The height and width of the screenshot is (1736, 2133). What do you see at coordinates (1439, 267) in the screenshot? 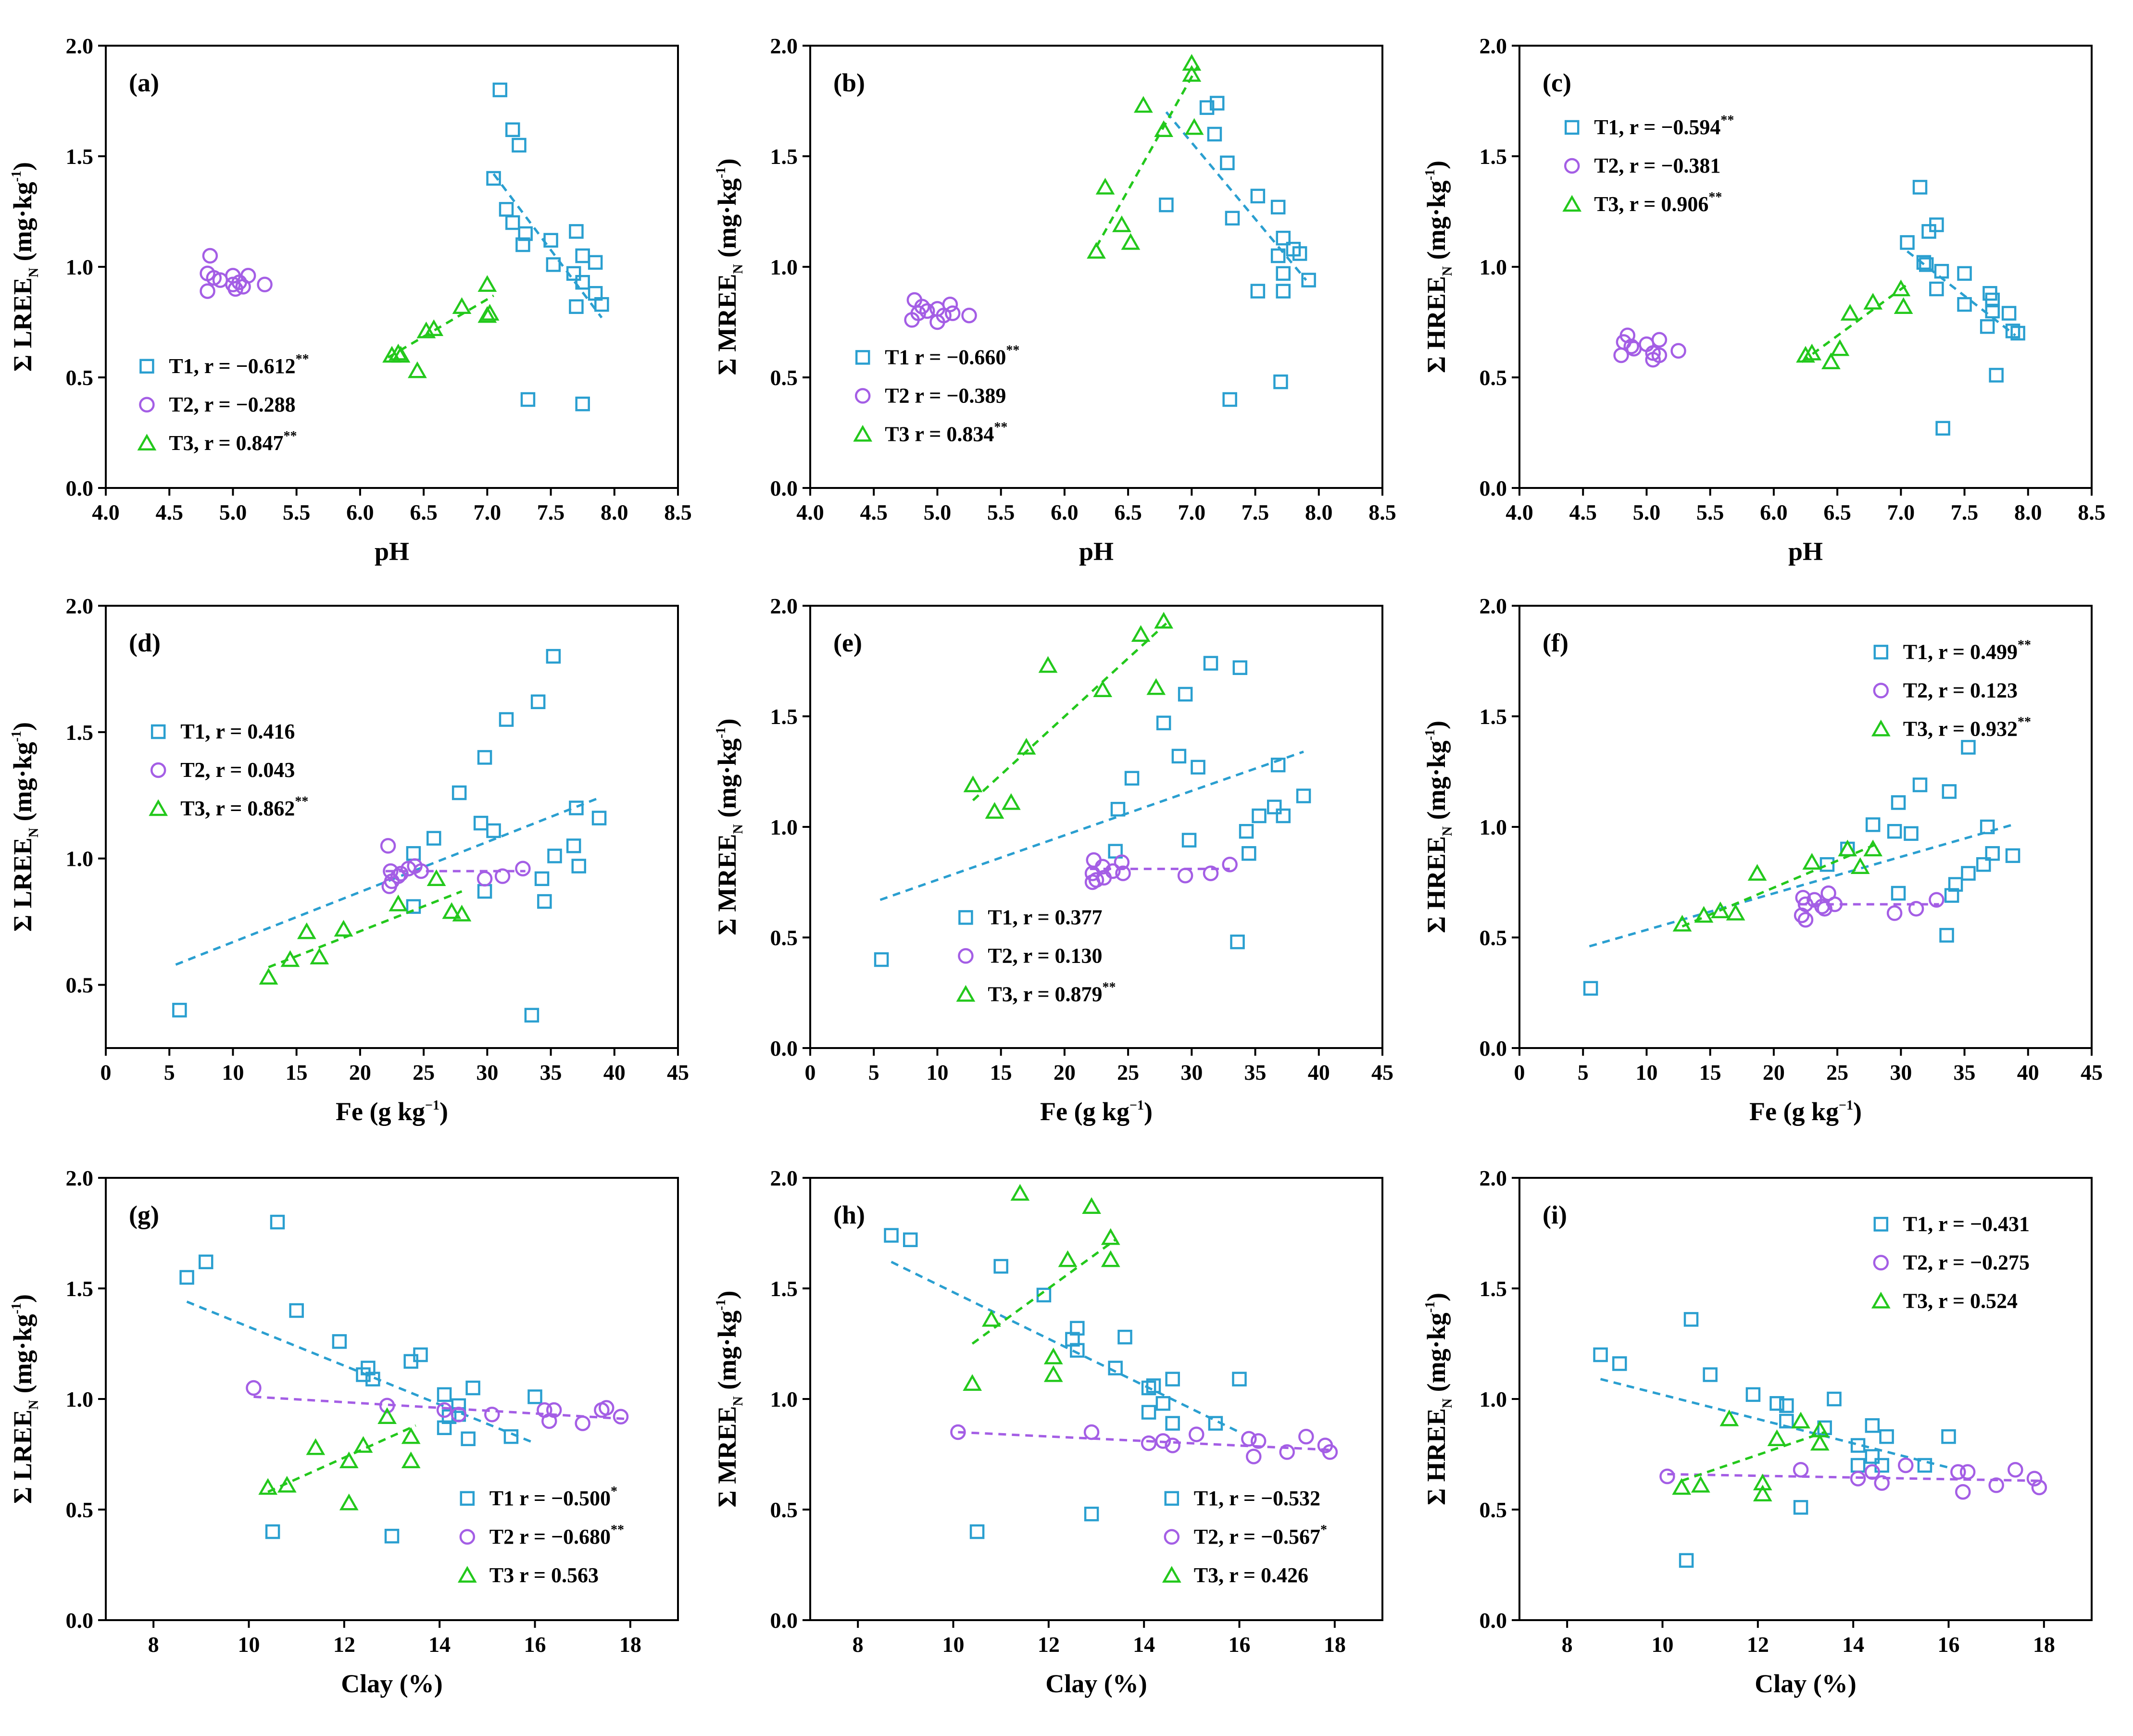
I see `y-axis-label: Σ HREEN (mg·kg-1)` at bounding box center [1439, 267].